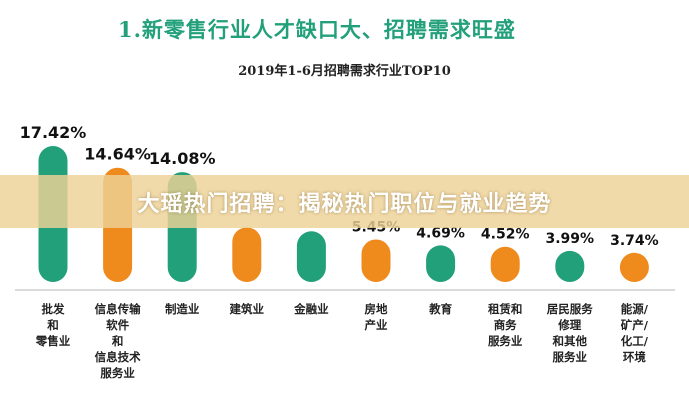  I want to click on category-label-line: 制造业, so click(182, 309).